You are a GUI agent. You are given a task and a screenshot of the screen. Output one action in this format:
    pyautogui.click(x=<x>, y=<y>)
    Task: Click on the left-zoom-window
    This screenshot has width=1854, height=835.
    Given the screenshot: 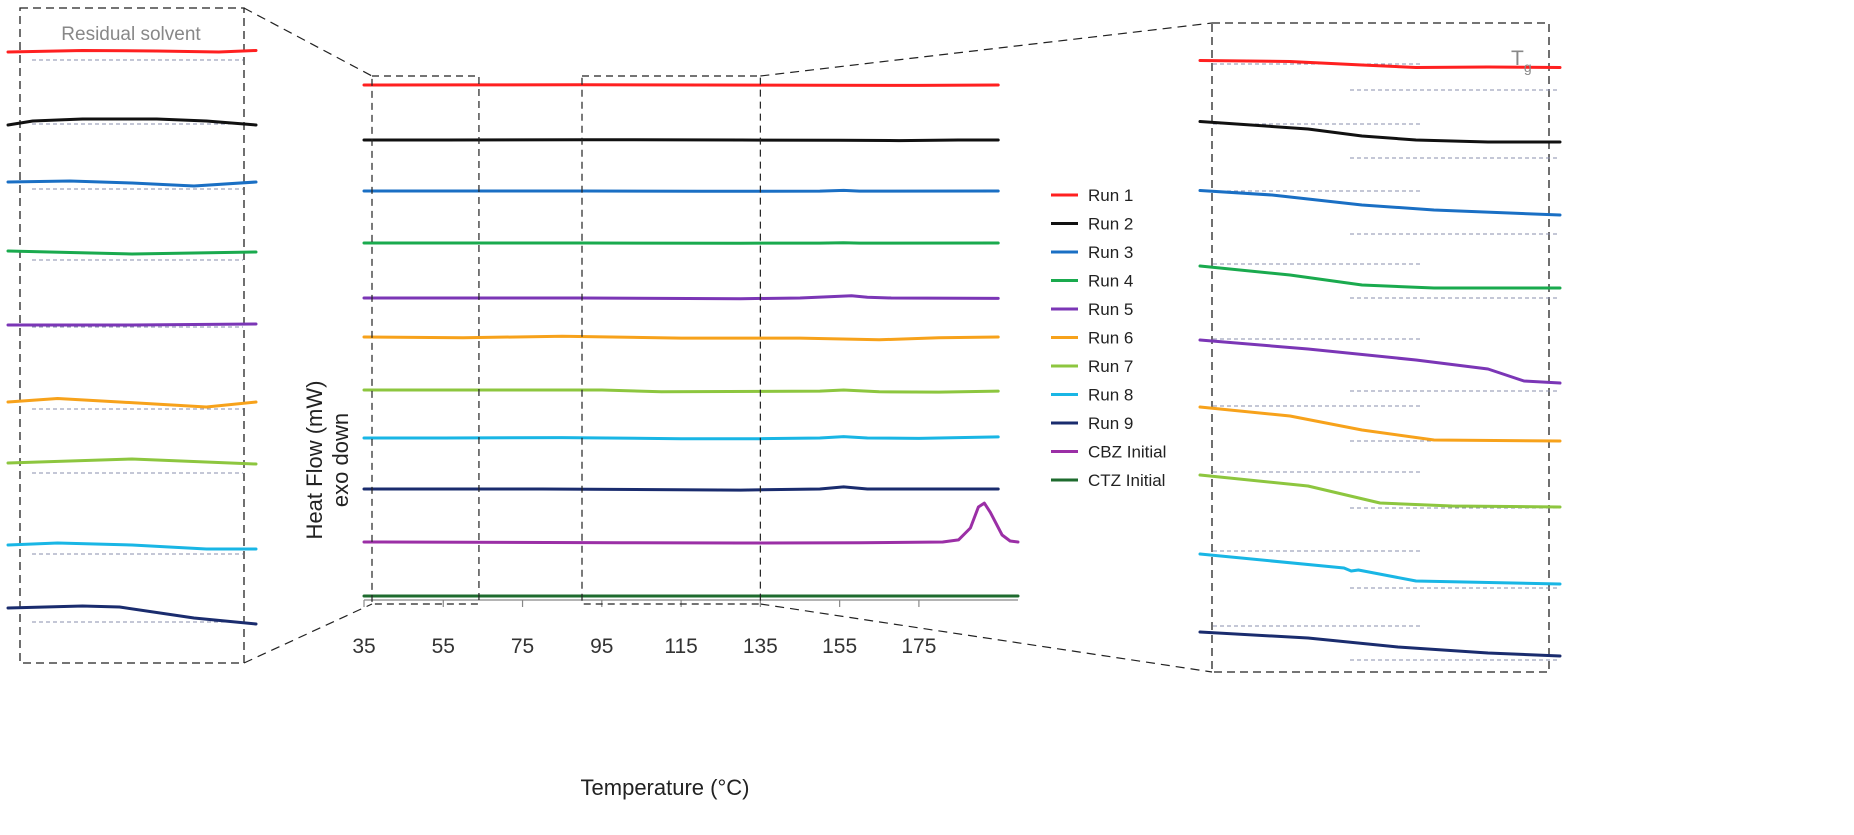 What is the action you would take?
    pyautogui.click(x=425, y=340)
    